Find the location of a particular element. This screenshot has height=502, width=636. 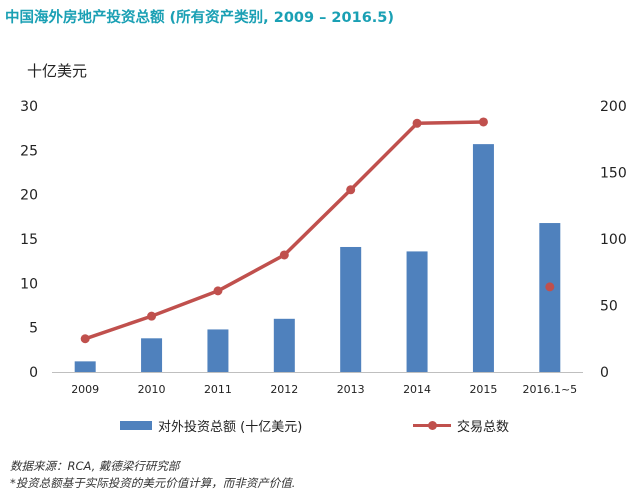

legend-item-bar: 对外投资总额 (十亿美元) is located at coordinates (211, 425).